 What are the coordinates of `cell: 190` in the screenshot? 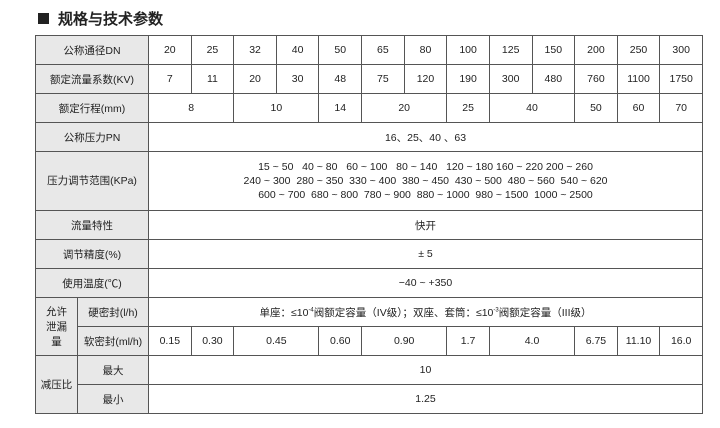 It's located at (468, 79).